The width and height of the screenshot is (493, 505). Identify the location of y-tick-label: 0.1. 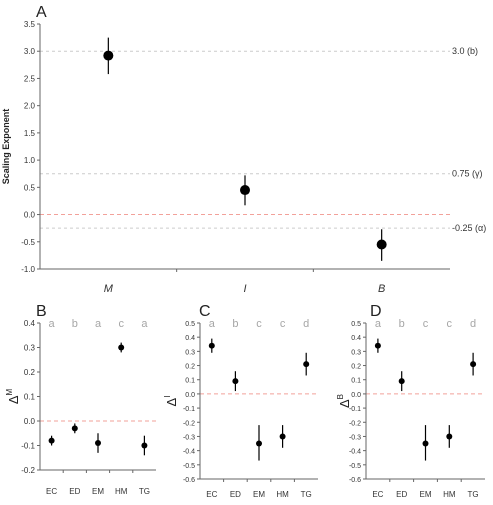
(190, 381).